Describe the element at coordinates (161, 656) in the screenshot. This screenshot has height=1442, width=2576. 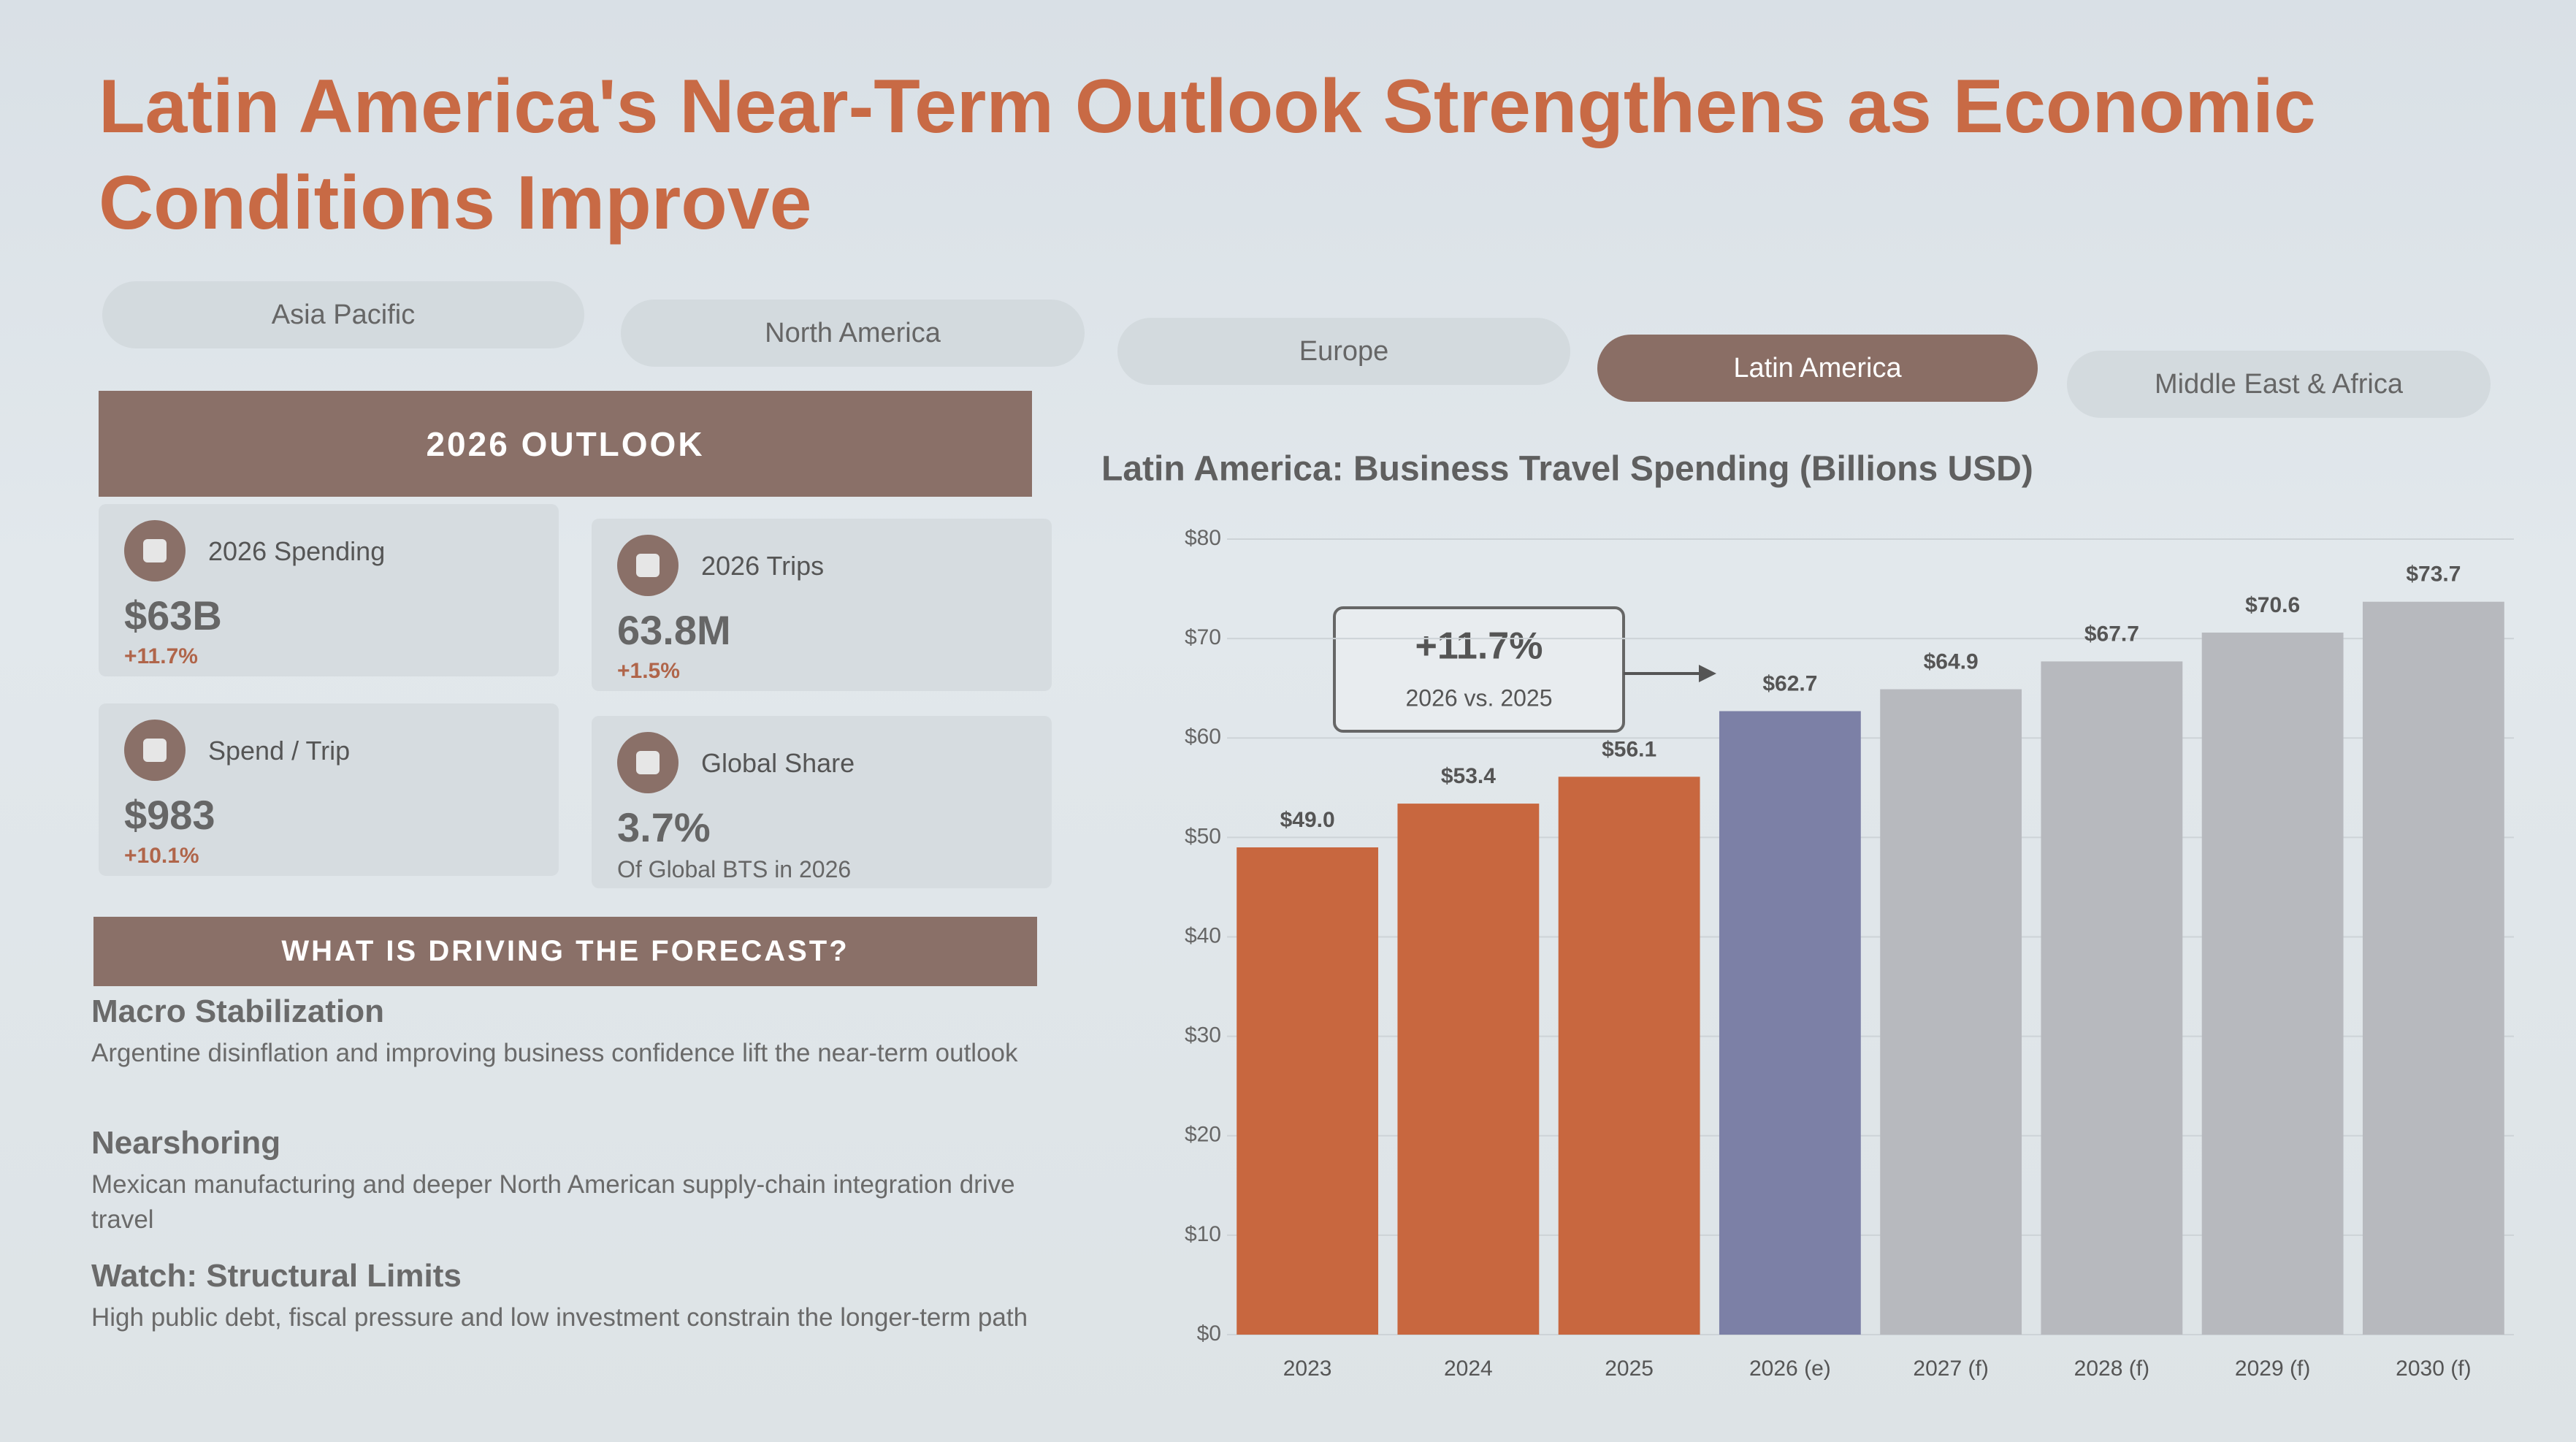
I see `kpi-change: +11.7%` at that location.